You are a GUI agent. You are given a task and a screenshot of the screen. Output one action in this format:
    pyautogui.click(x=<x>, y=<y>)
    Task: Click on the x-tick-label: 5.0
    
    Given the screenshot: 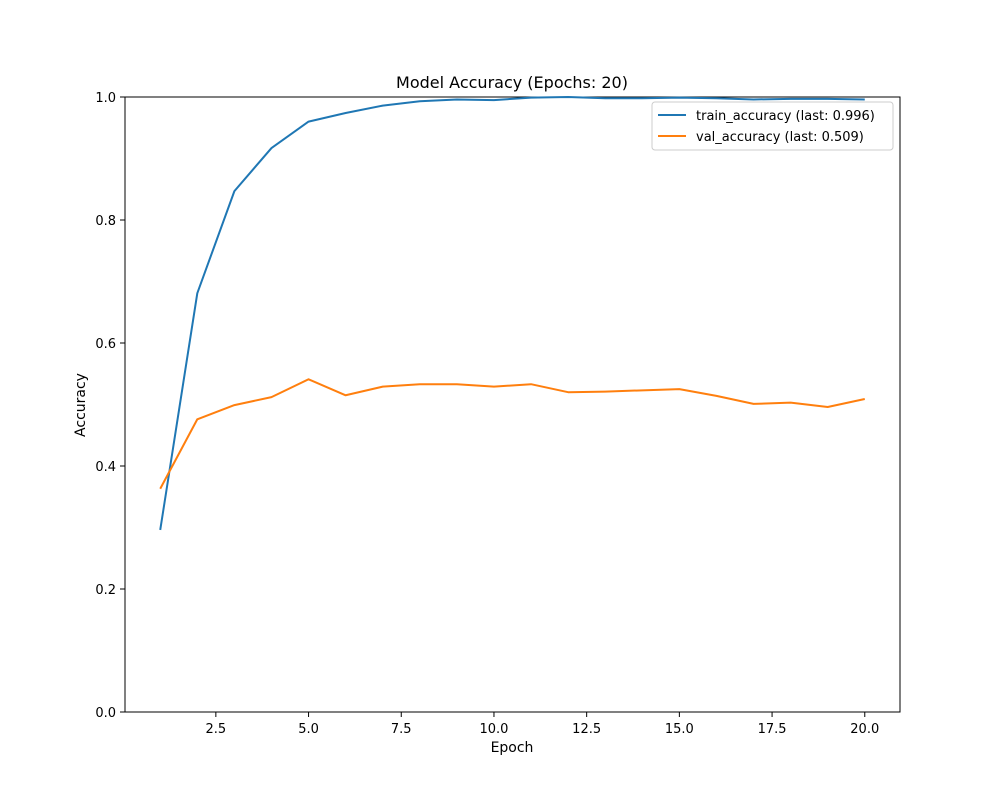 What is the action you would take?
    pyautogui.click(x=308, y=729)
    